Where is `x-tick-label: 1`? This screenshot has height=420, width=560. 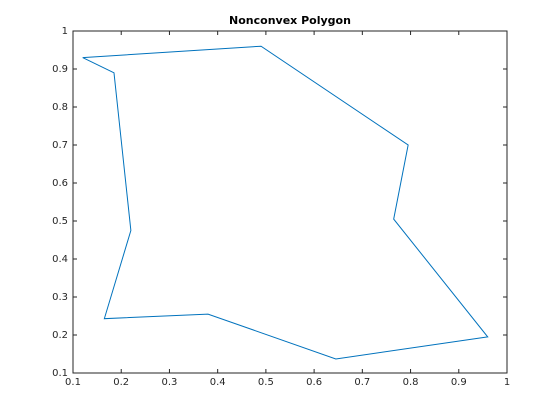 x-tick-label: 1 is located at coordinates (507, 382).